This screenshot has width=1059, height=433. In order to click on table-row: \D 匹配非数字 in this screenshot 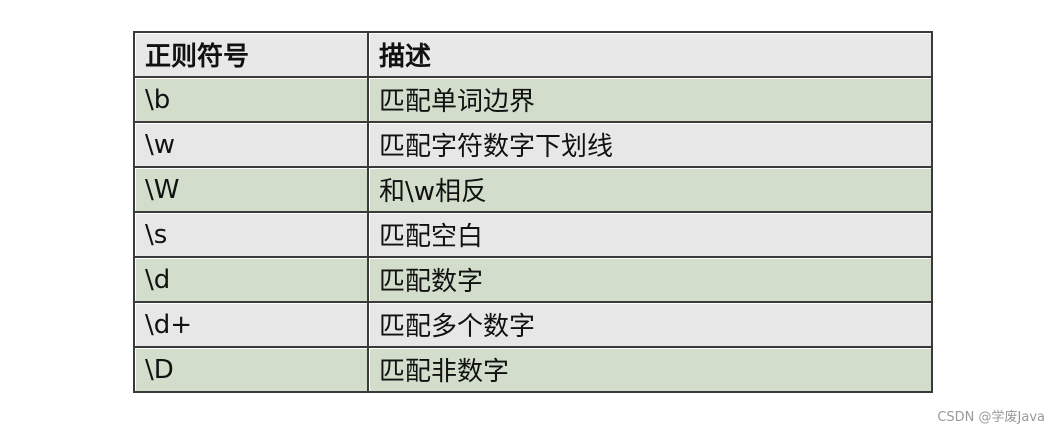, I will do `click(533, 369)`.